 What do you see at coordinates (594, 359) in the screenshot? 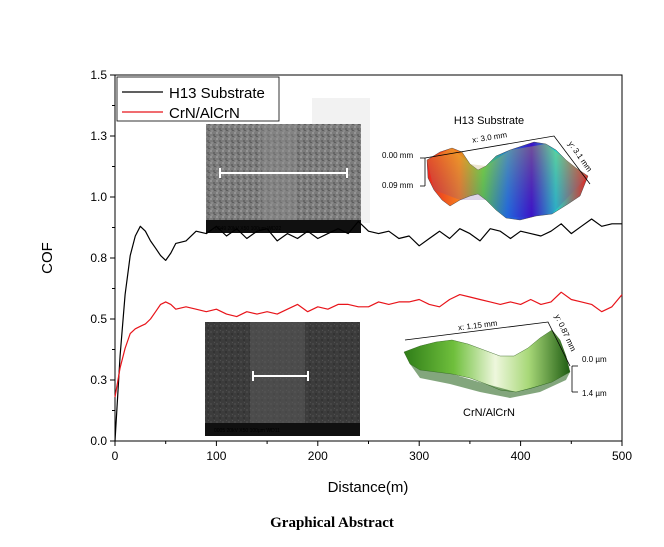
I see `profile-crn-z-top: 0.0 µm` at bounding box center [594, 359].